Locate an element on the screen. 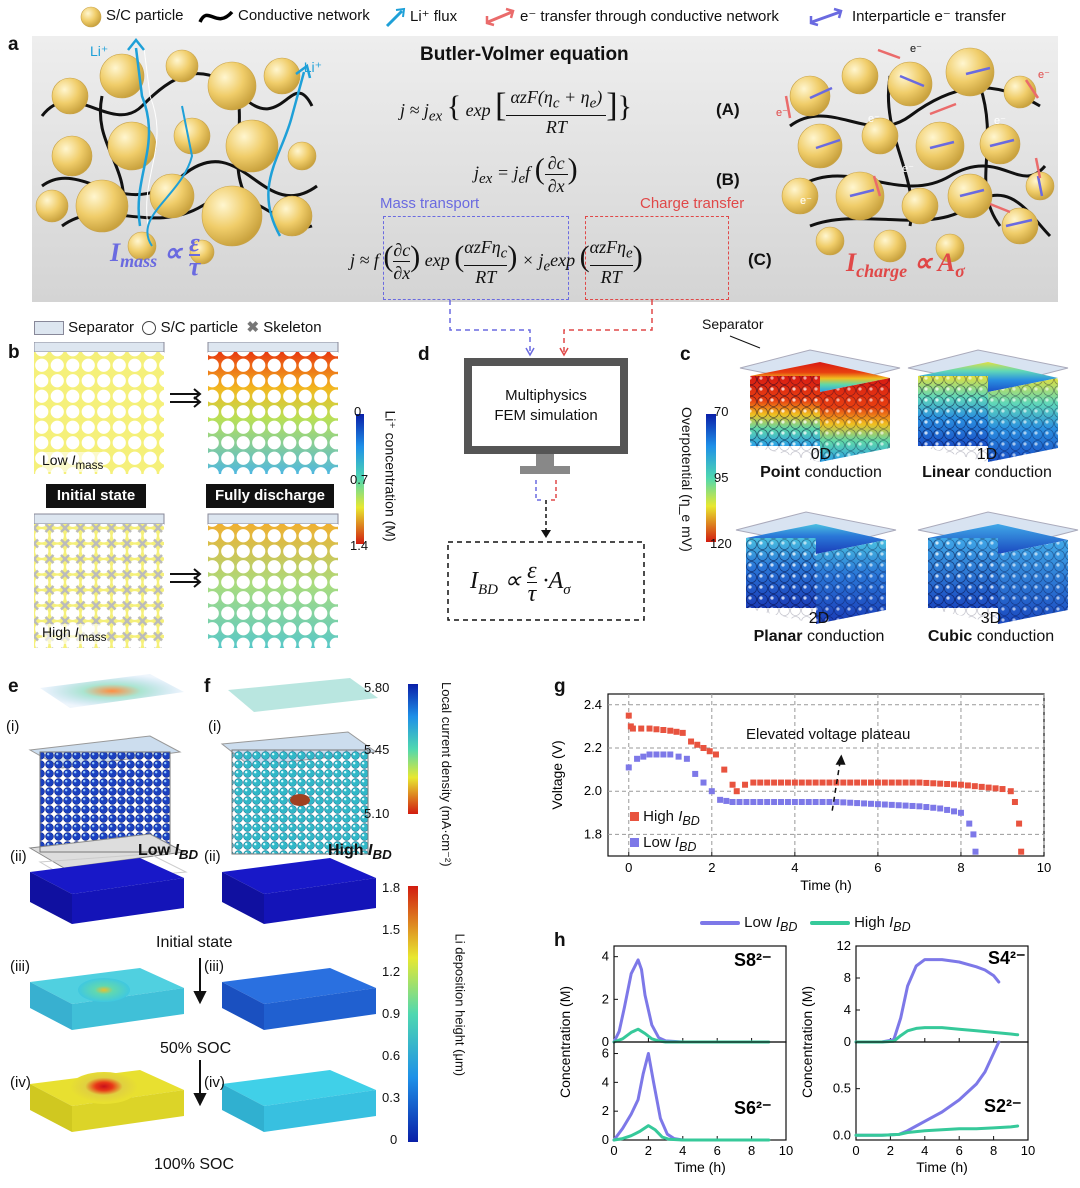 This screenshot has height=1188, width=1080. h-ylabel-right: Concentration (M) is located at coordinates (807, 1042).